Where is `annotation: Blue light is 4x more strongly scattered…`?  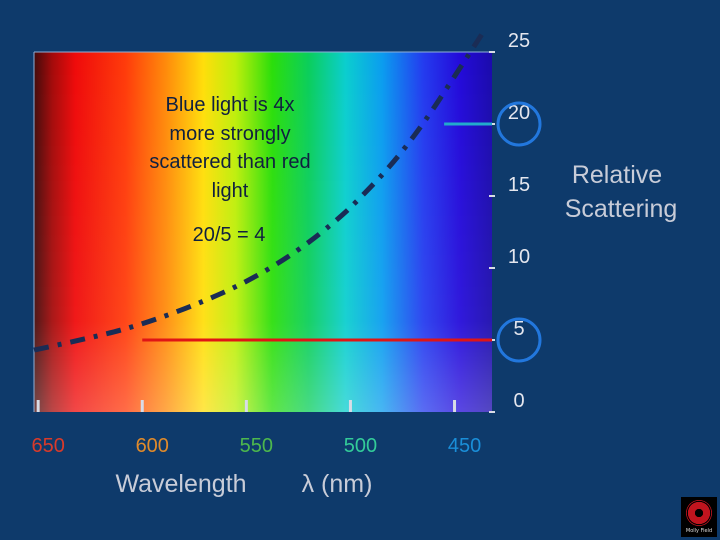 annotation: Blue light is 4x more strongly scattered… is located at coordinates (229, 170).